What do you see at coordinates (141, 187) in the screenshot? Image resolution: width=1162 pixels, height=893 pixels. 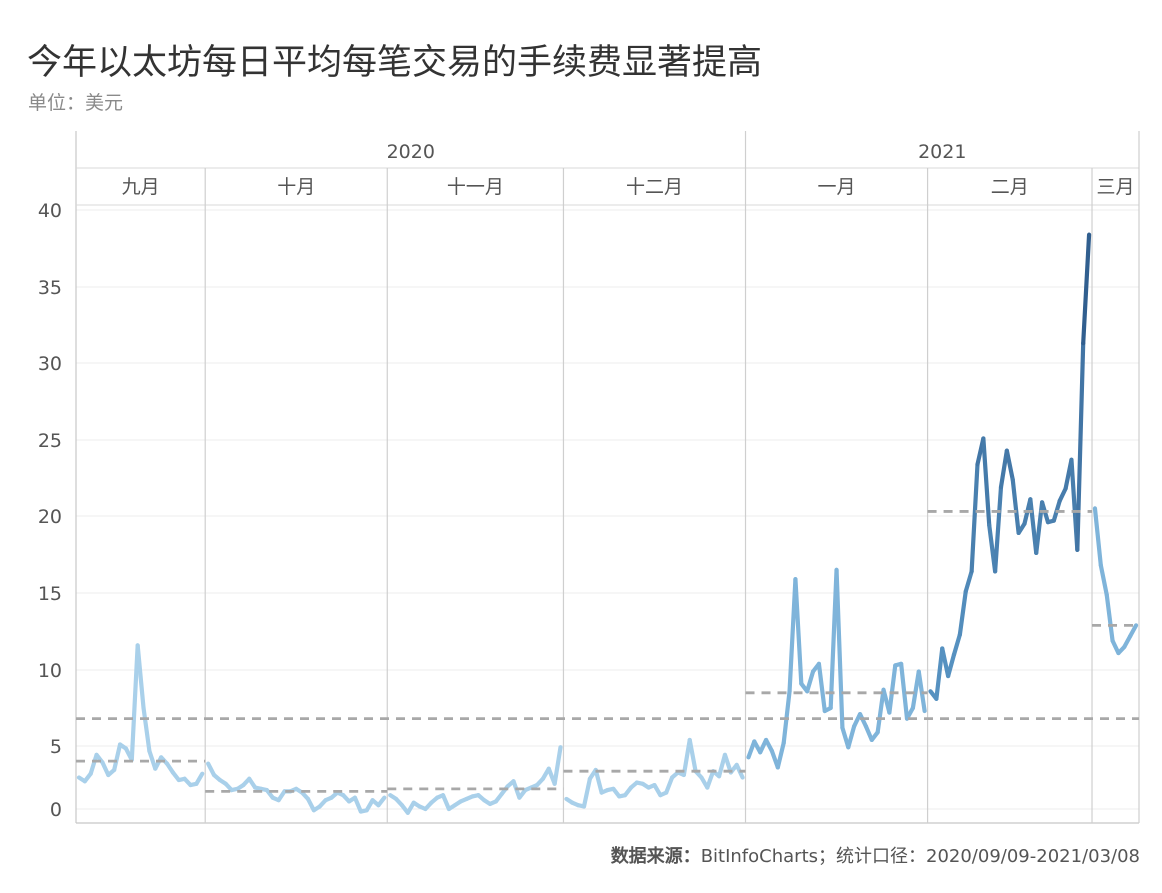 I see `month-label: 九月` at bounding box center [141, 187].